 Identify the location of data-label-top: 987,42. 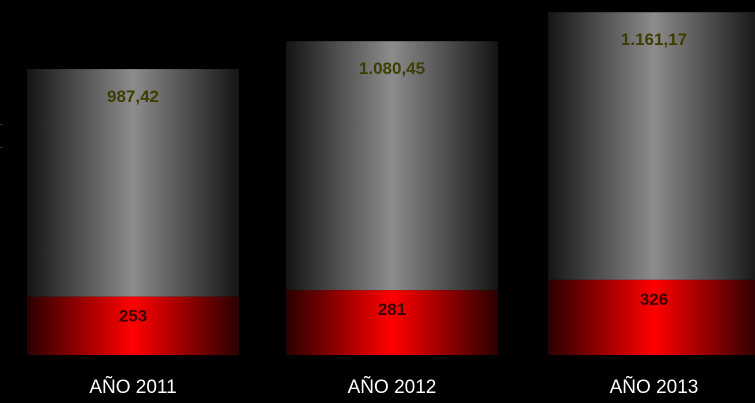
(133, 96).